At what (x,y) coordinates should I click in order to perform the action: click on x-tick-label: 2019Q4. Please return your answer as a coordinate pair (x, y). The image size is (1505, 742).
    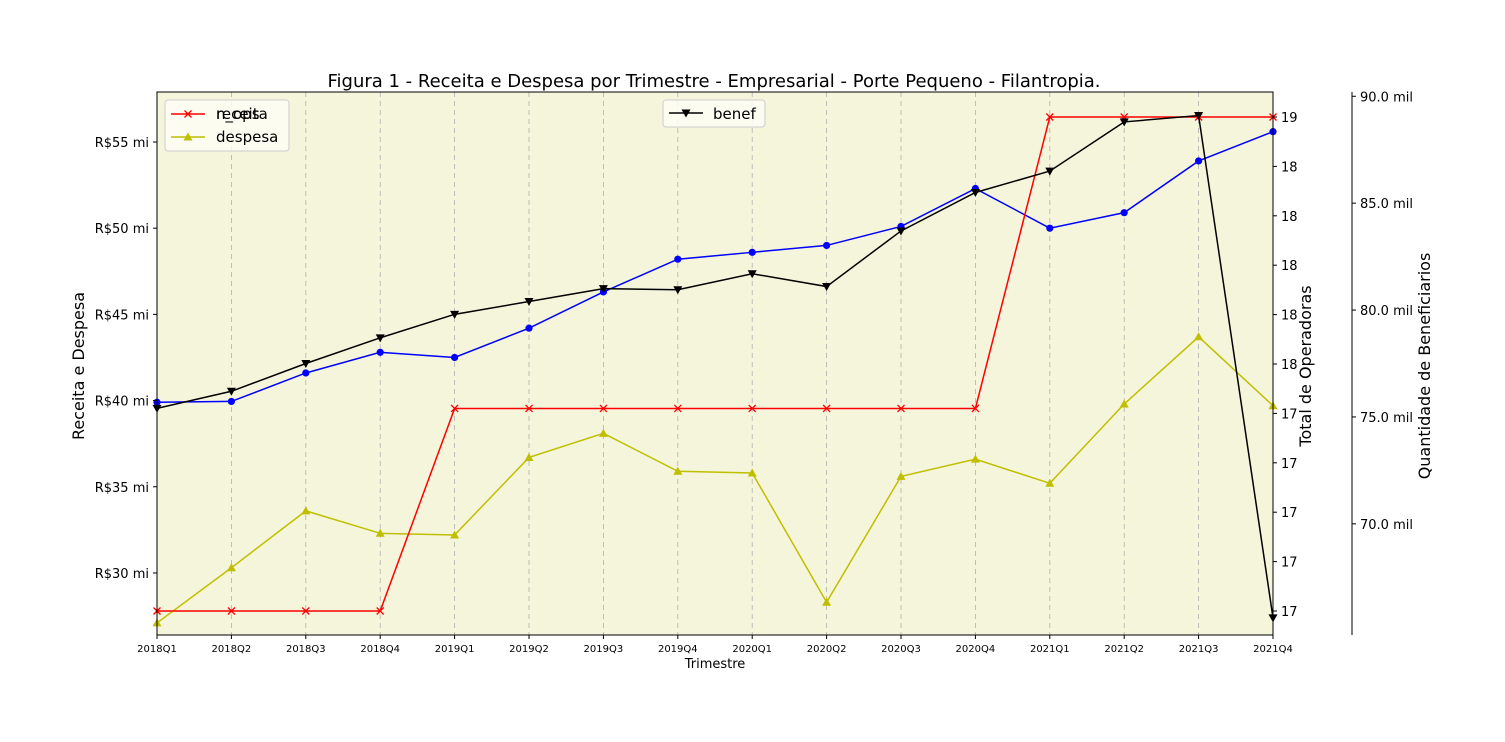
    Looking at the image, I should click on (678, 649).